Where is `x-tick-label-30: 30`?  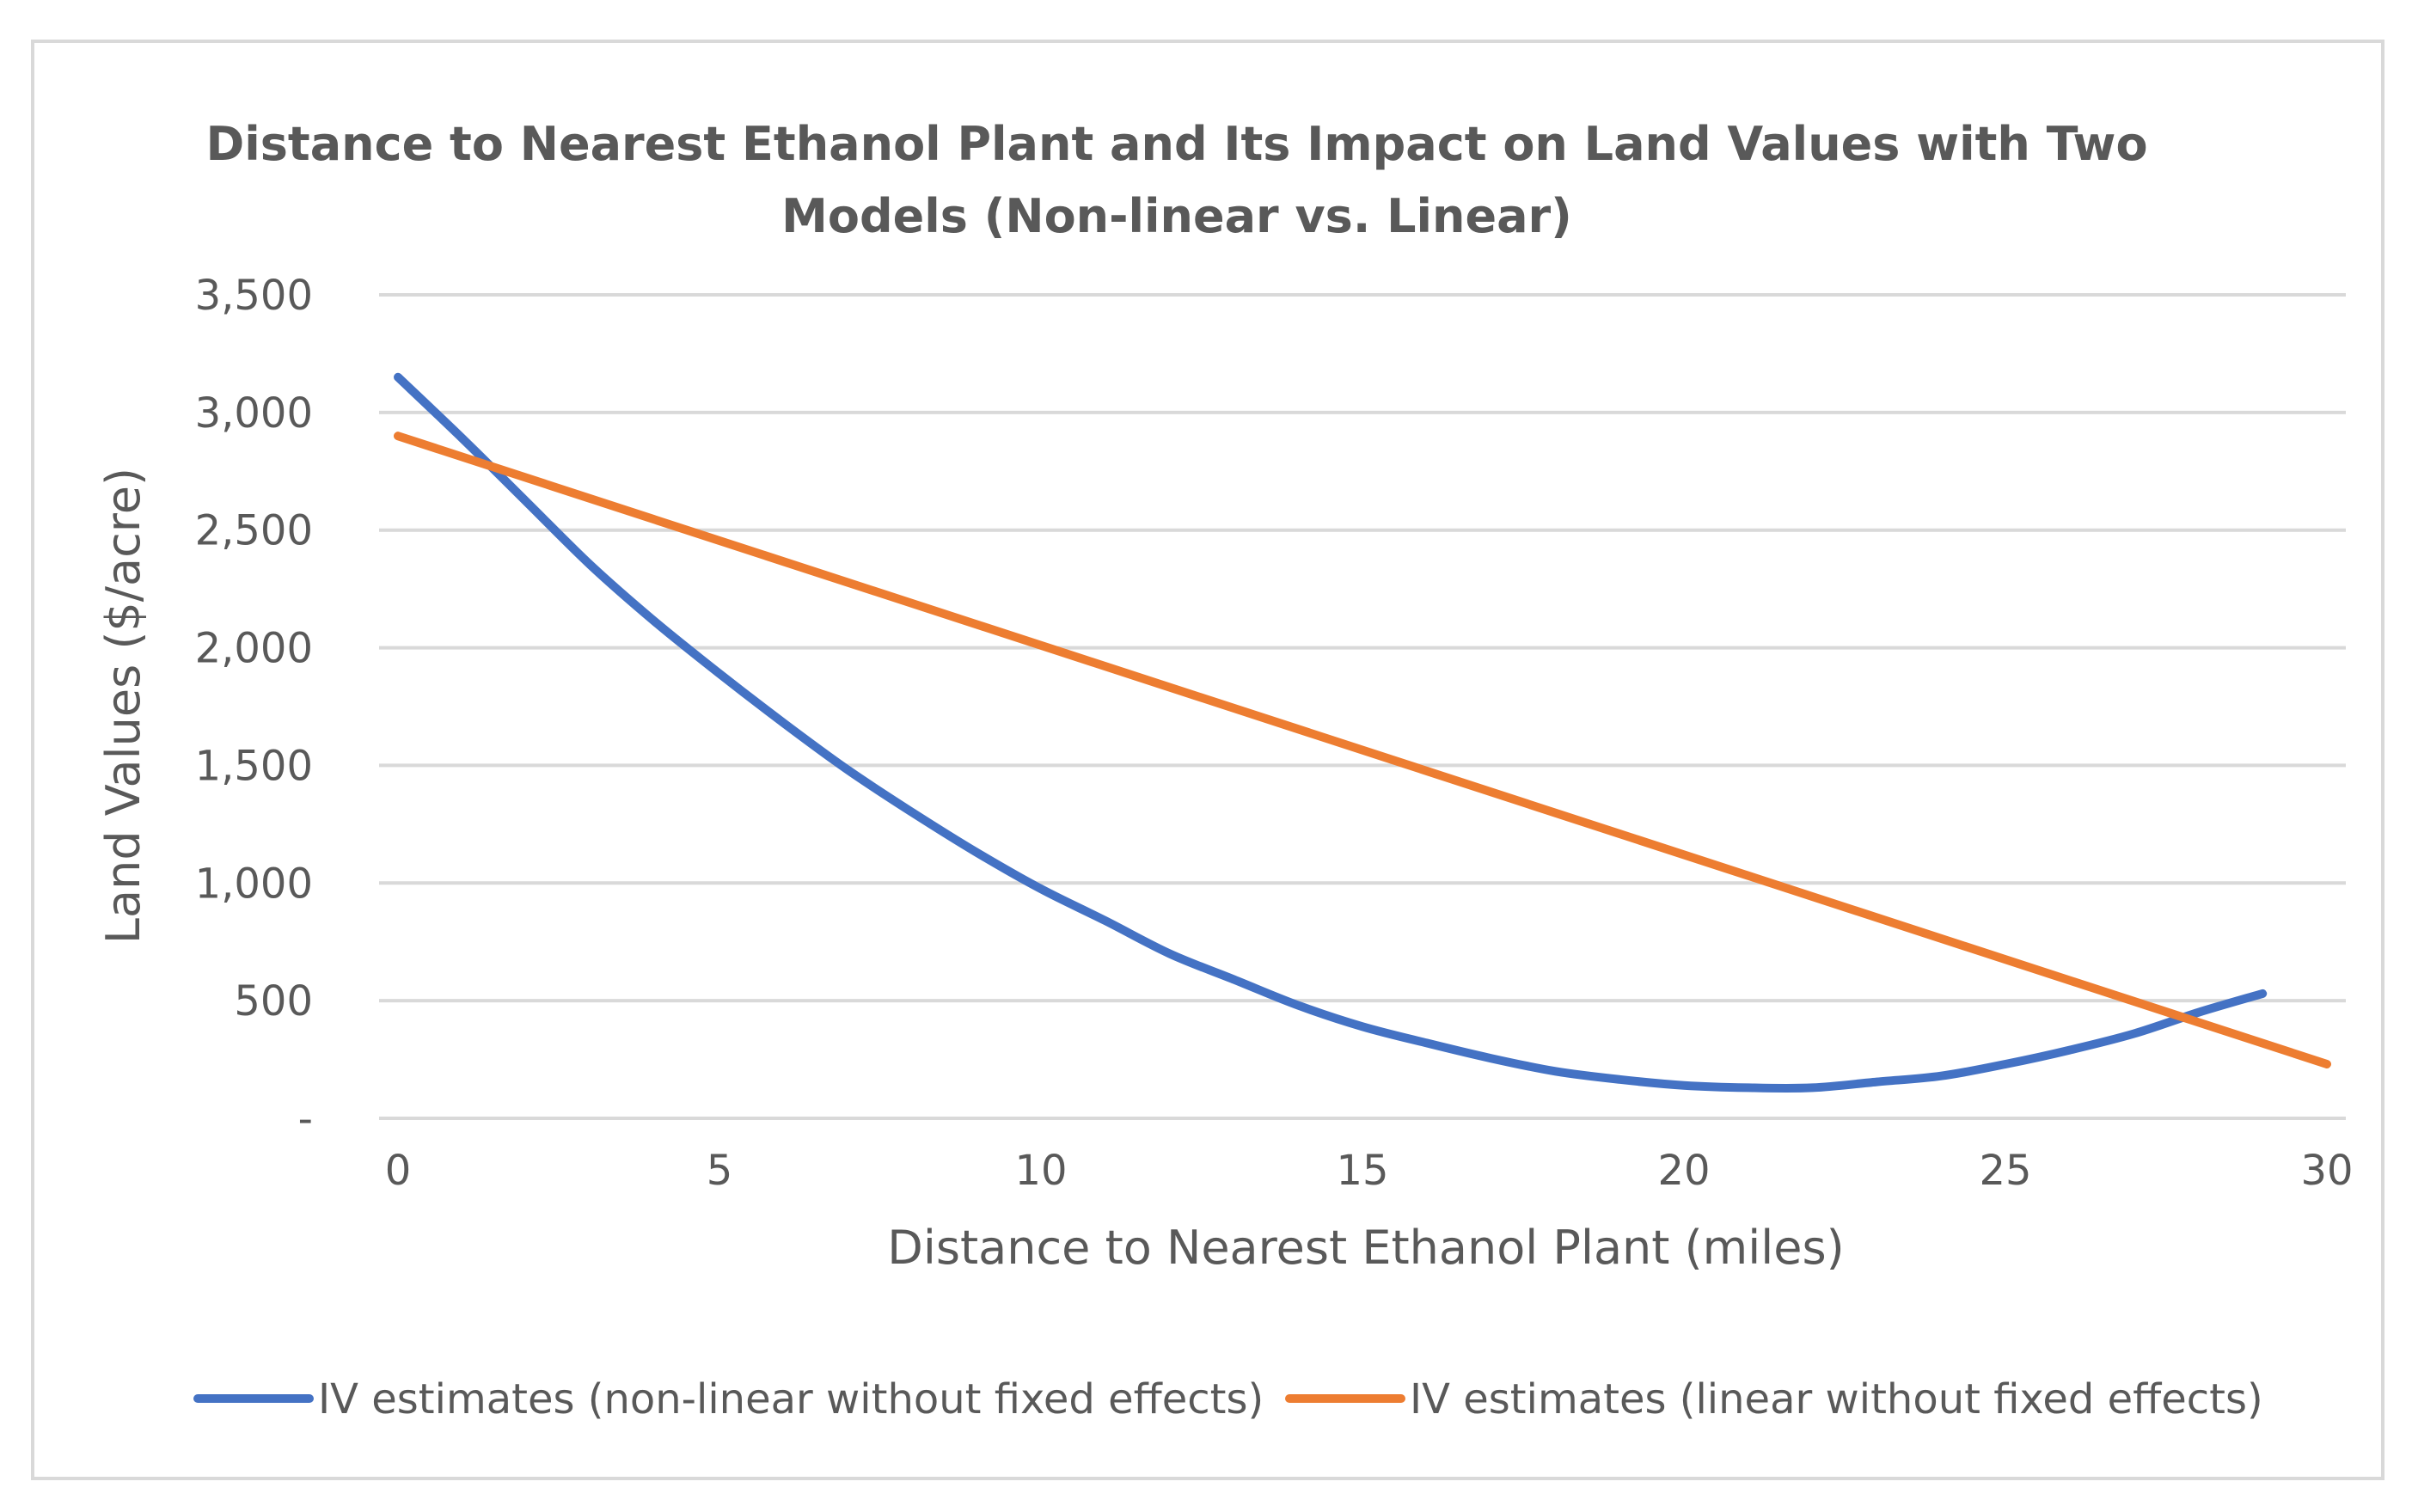 x-tick-label-30: 30 is located at coordinates (2327, 1171).